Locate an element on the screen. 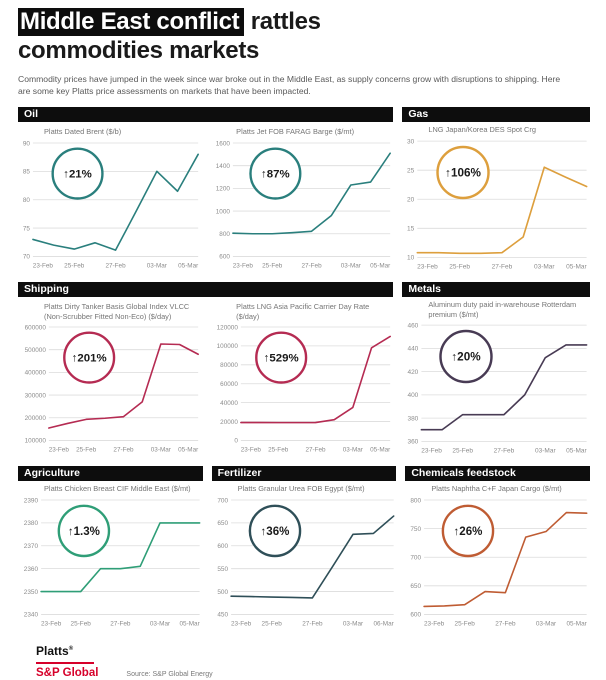  svg-text: 40000 is located at coordinates (229, 403).